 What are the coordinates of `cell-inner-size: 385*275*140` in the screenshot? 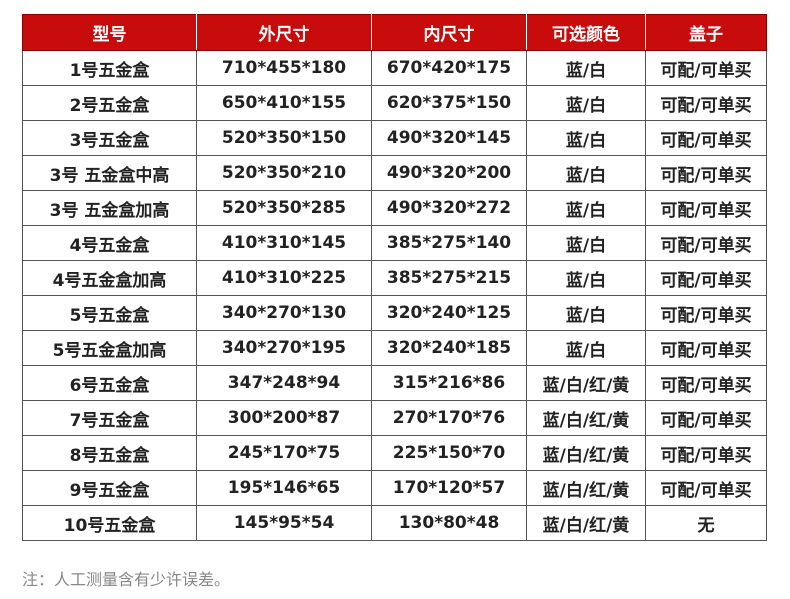 It's located at (449, 243).